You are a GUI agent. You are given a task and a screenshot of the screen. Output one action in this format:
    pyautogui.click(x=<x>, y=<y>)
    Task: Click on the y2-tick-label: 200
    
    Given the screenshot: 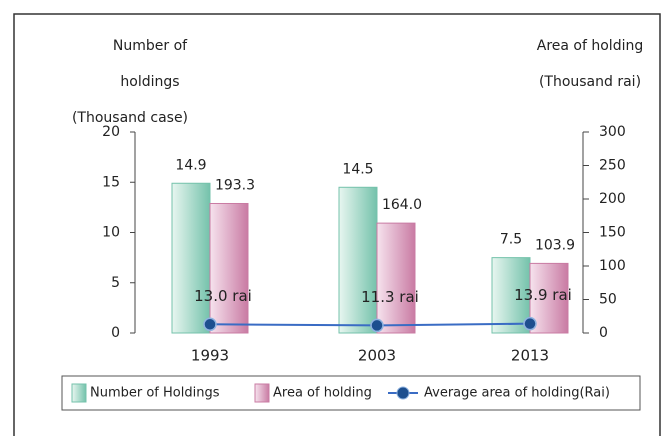 What is the action you would take?
    pyautogui.click(x=612, y=199)
    